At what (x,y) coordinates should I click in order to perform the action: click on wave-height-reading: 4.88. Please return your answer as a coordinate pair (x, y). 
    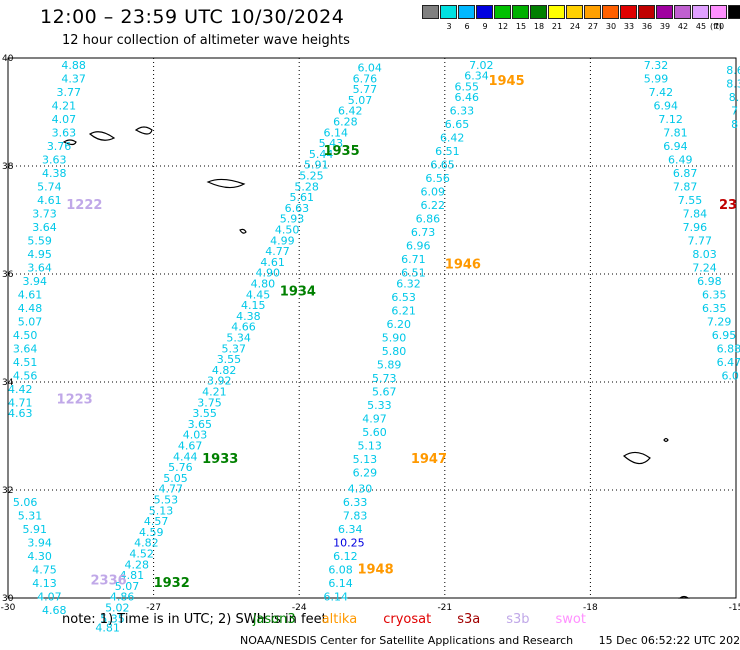
    Looking at the image, I should click on (73, 65).